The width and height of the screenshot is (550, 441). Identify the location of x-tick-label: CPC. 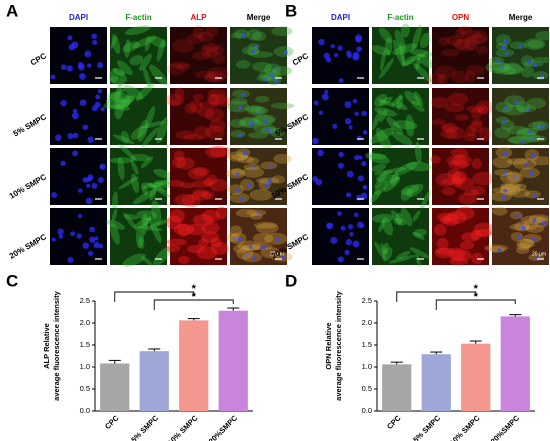
(112, 422).